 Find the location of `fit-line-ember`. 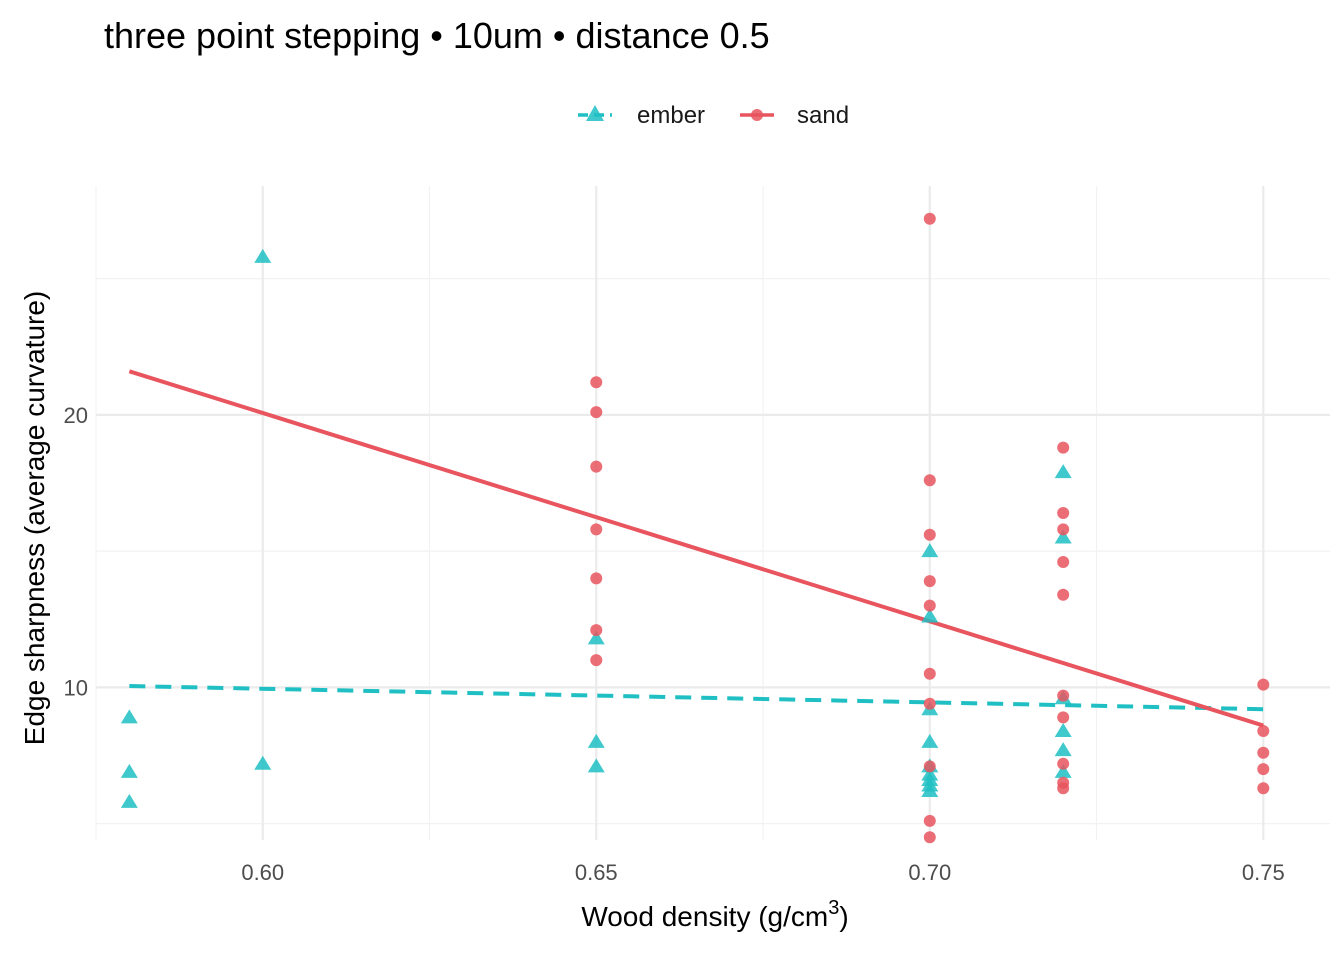

fit-line-ember is located at coordinates (696, 698).